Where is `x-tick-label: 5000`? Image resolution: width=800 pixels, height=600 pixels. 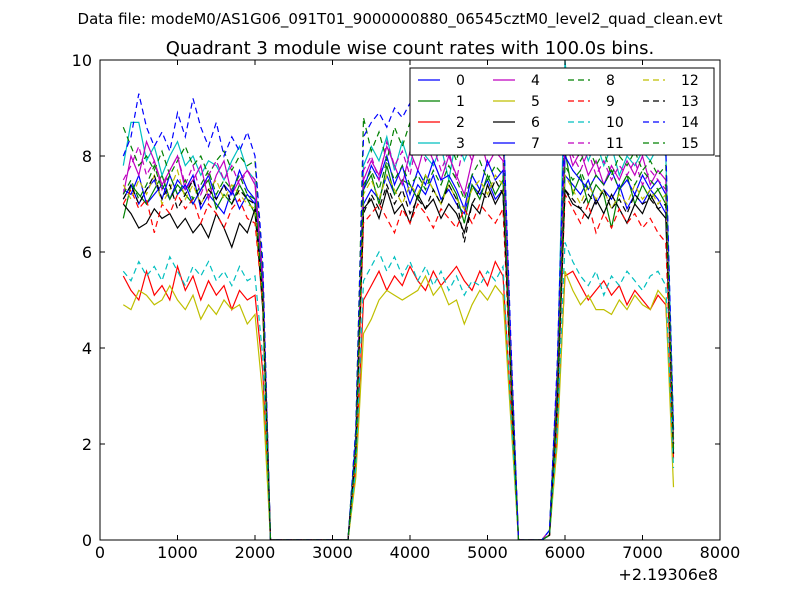
x-tick-label: 5000 is located at coordinates (487, 552).